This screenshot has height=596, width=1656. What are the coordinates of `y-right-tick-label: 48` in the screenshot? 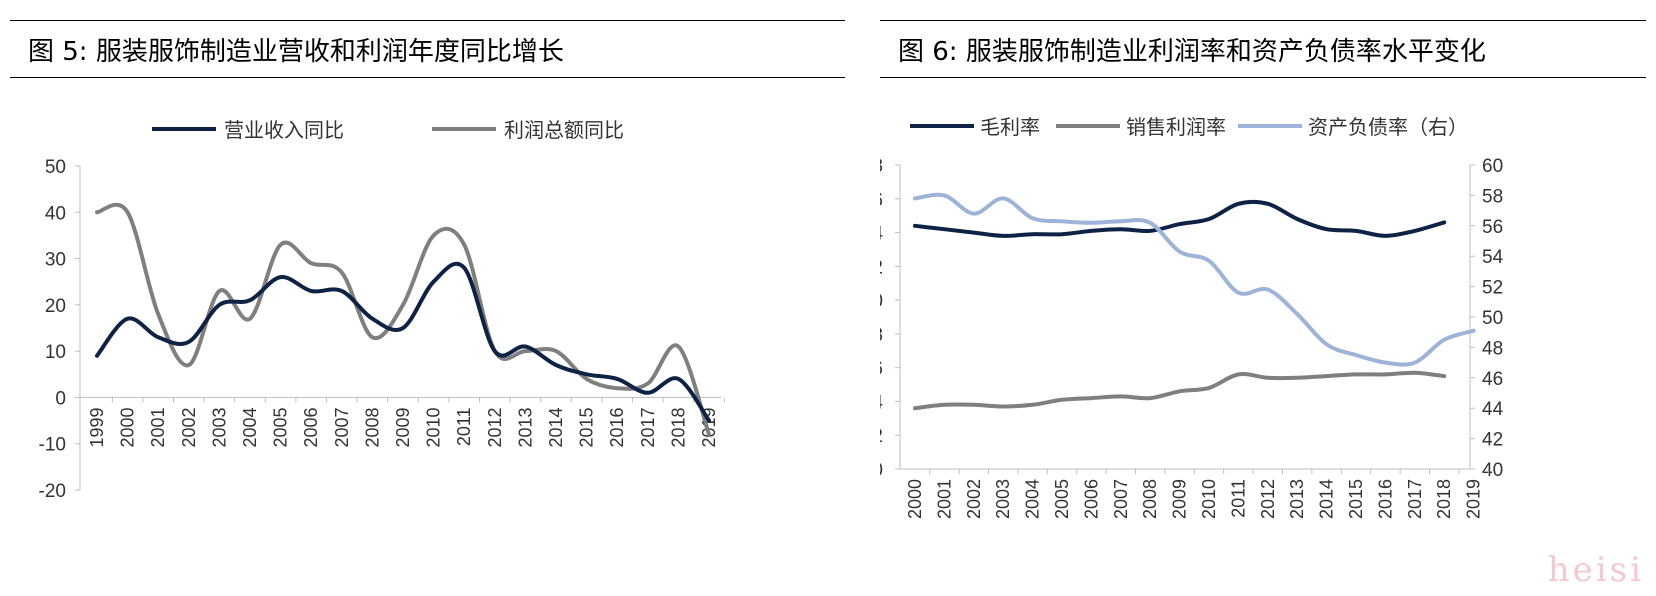 It's located at (1492, 348).